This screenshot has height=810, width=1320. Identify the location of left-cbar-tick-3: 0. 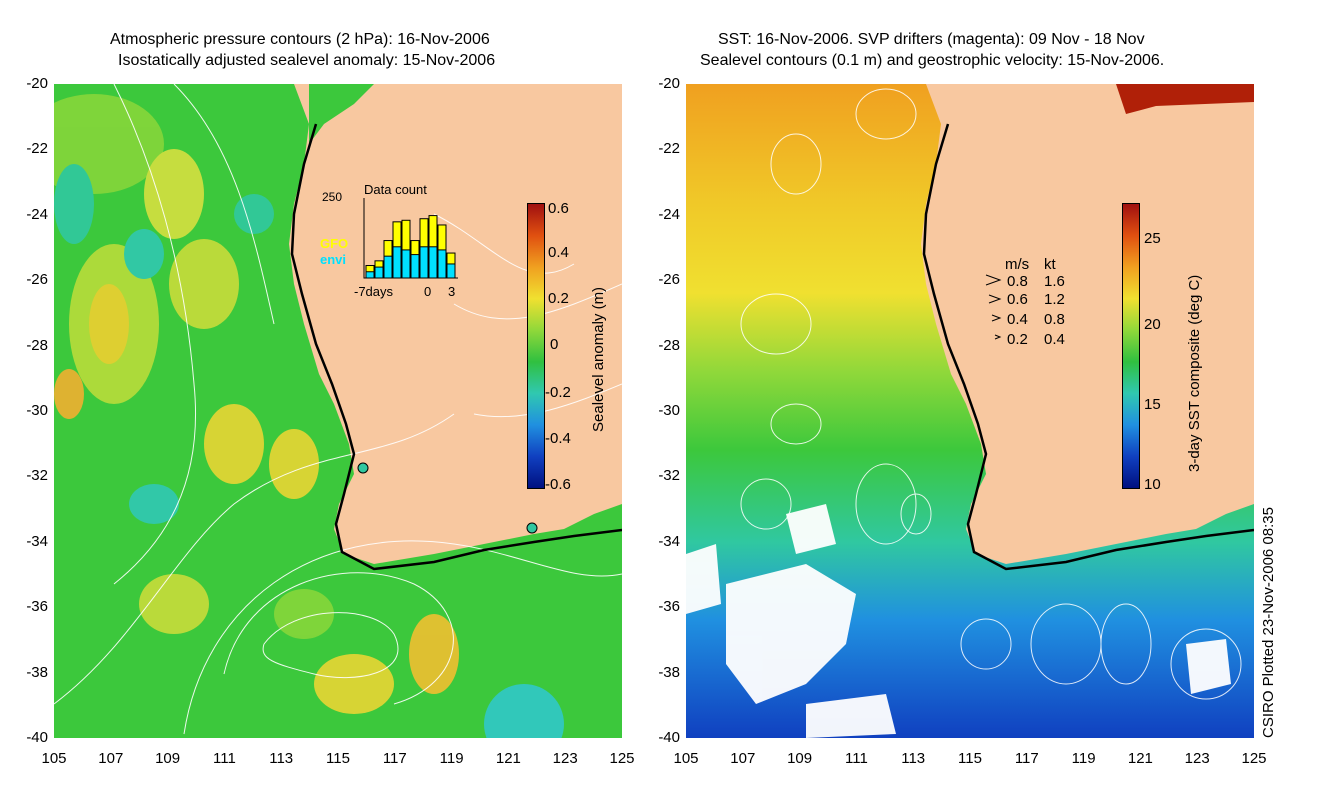
(554, 344).